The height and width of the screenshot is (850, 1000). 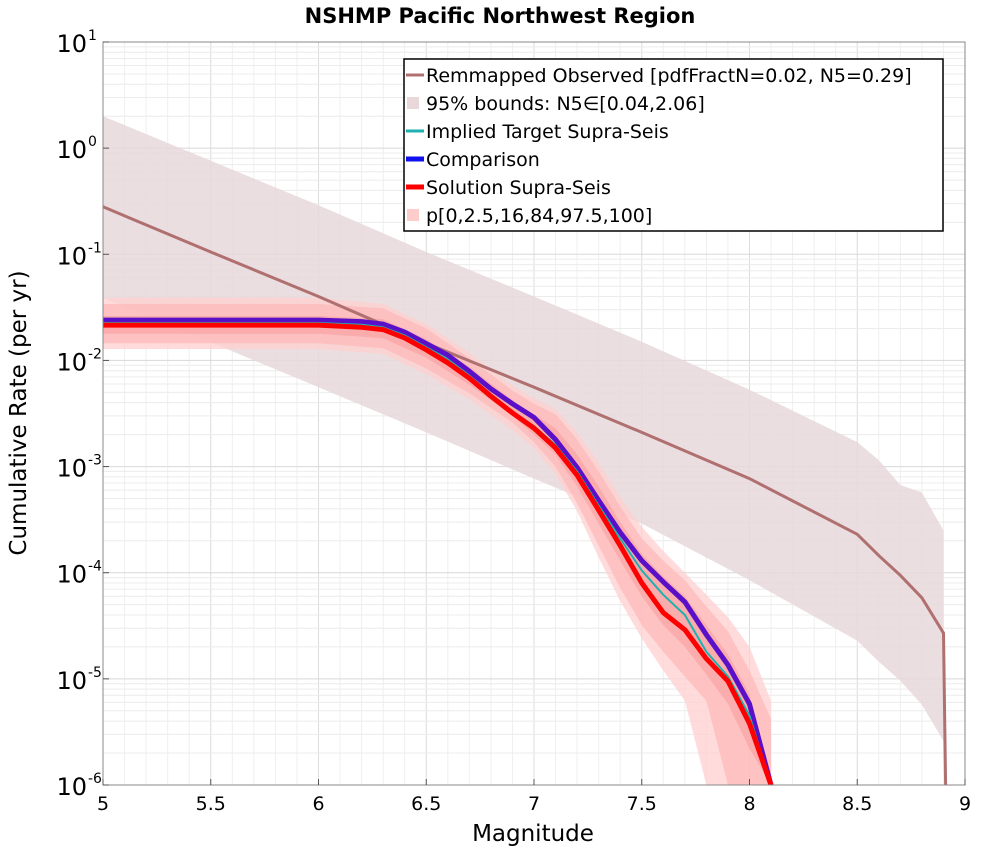 What do you see at coordinates (500, 16) in the screenshot?
I see `chart-title: NSHMP Pacific Northwest Region` at bounding box center [500, 16].